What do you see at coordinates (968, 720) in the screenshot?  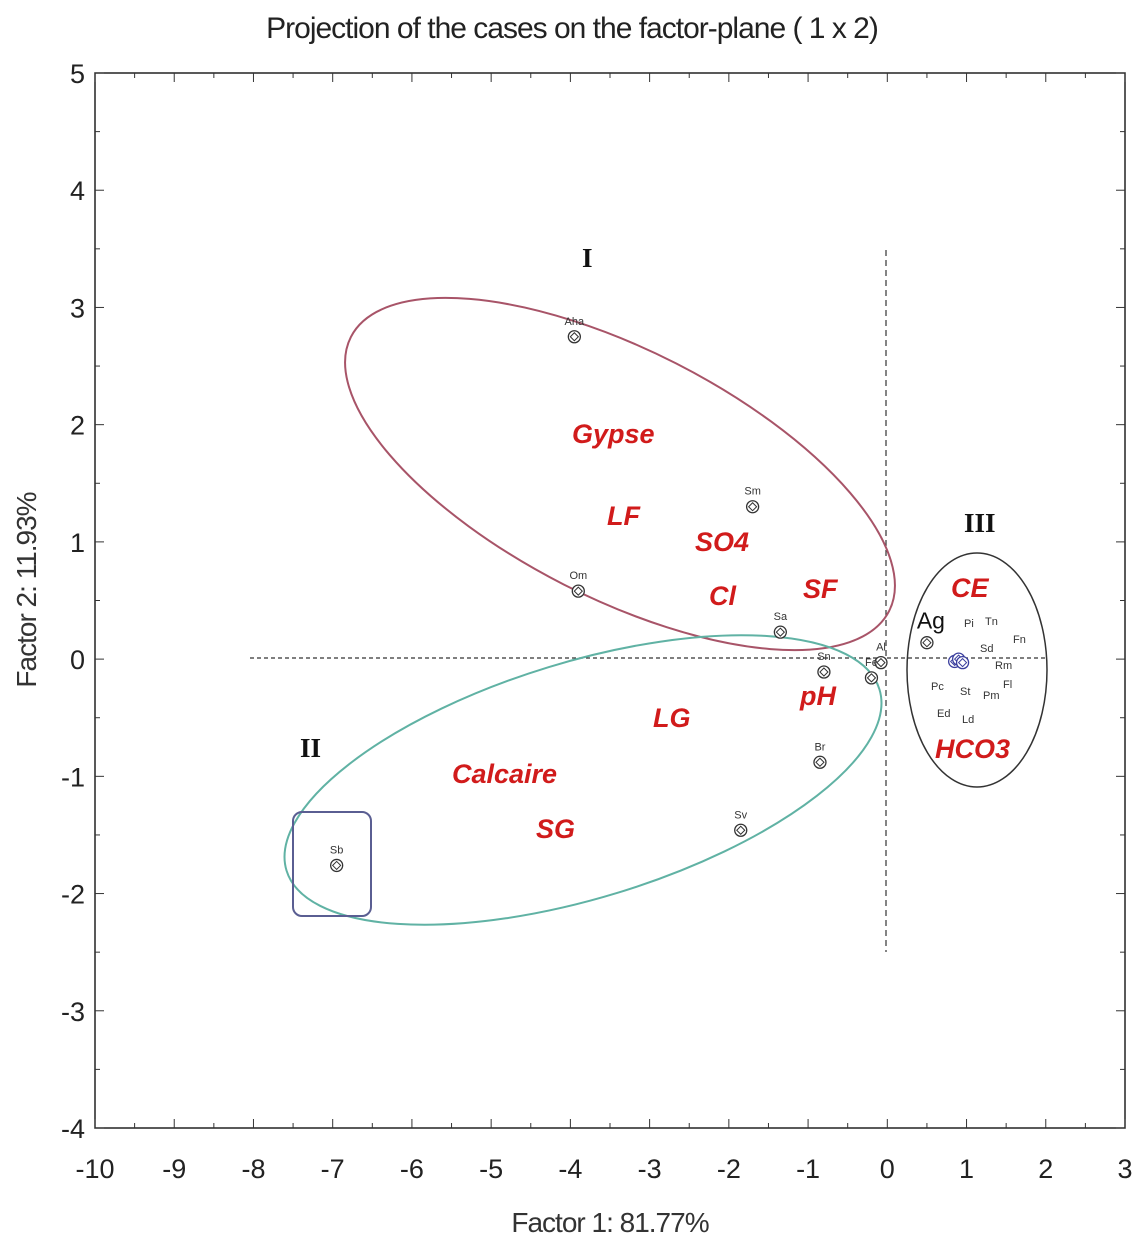 I see `point-name-ld: Ld` at bounding box center [968, 720].